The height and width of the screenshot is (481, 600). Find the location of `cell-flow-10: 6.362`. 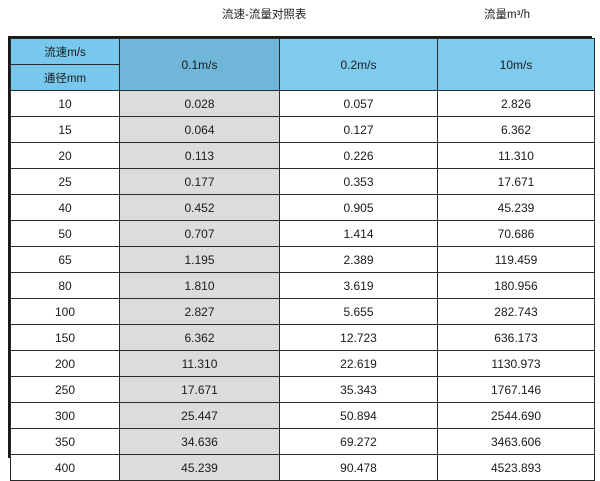

cell-flow-10: 6.362 is located at coordinates (516, 129).